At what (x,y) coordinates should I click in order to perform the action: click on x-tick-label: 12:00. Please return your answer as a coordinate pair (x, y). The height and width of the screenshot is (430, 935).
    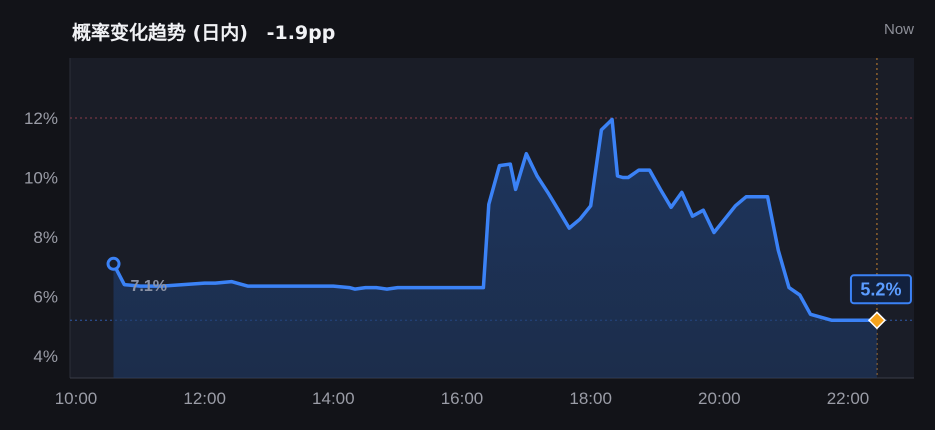
    Looking at the image, I should click on (204, 398).